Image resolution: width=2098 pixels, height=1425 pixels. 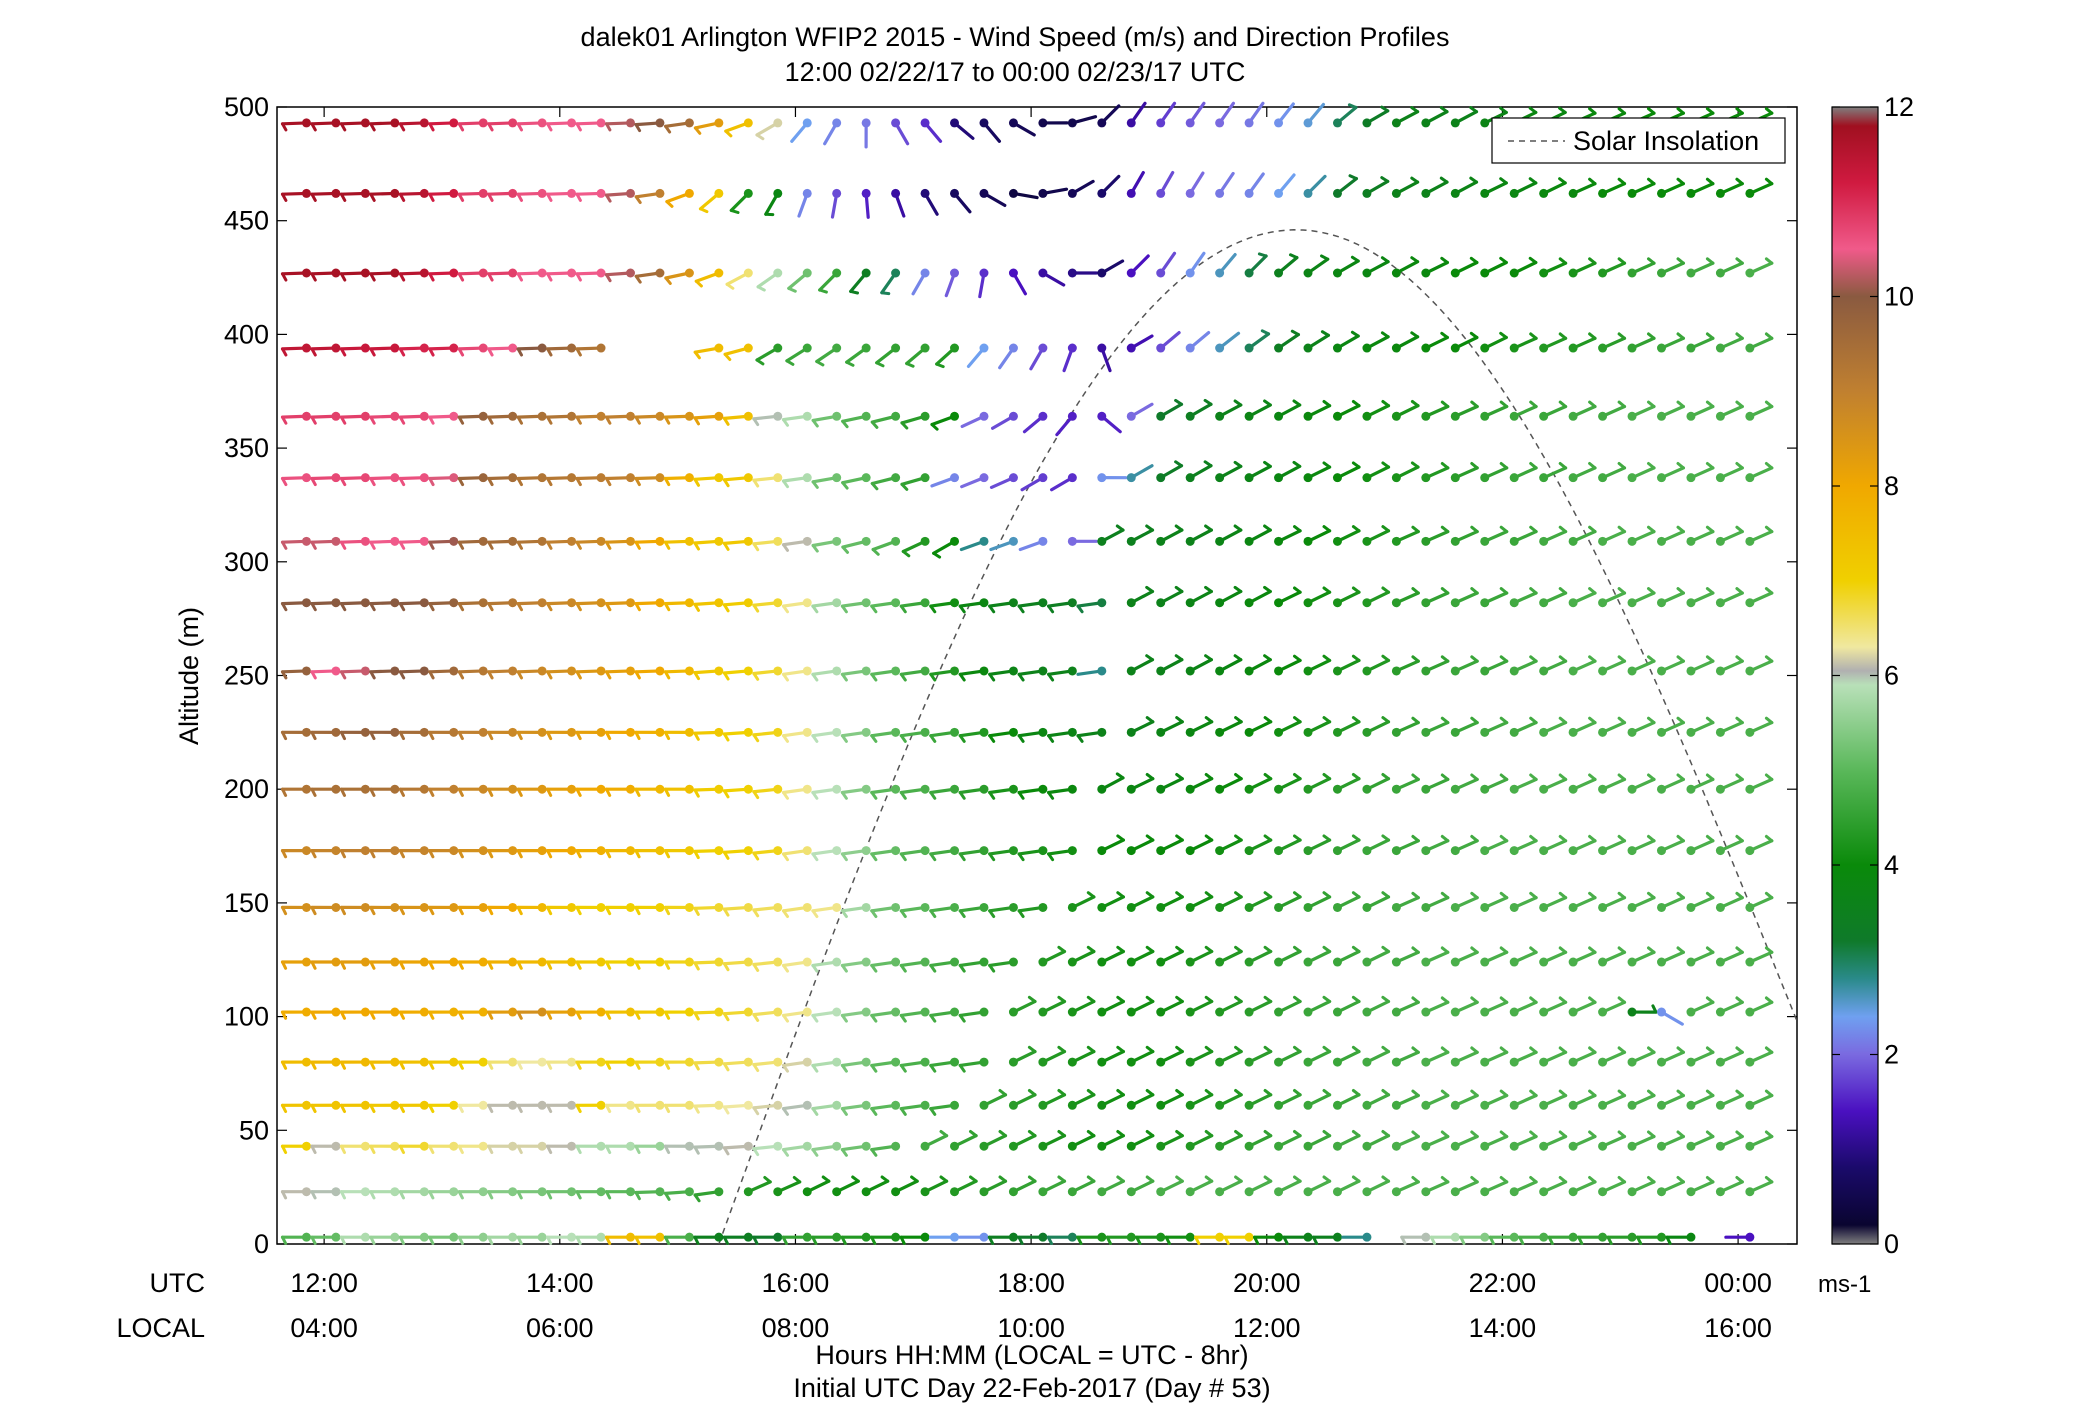 I want to click on x-tick-label-local: 06:00, so click(x=560, y=1328).